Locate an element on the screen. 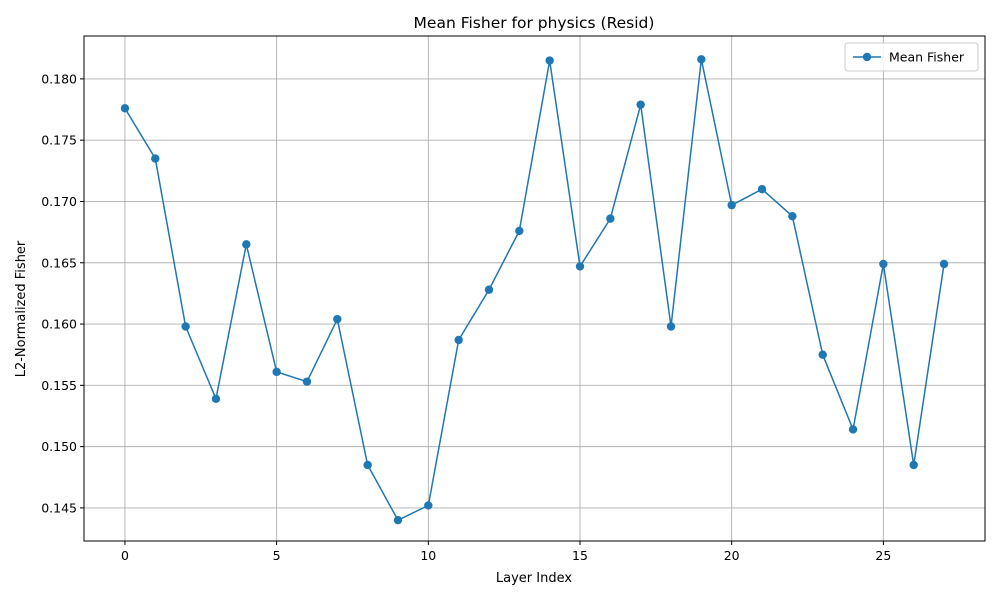  y-tick-label: 0.175 is located at coordinates (59, 140).